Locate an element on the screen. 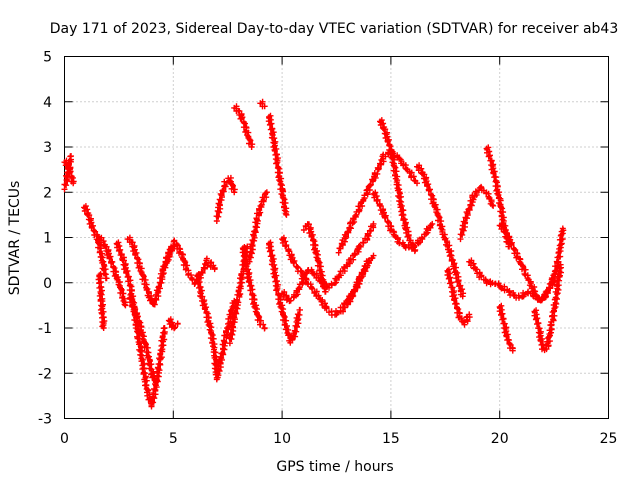  y-tick-label: -2 is located at coordinates (45, 374).